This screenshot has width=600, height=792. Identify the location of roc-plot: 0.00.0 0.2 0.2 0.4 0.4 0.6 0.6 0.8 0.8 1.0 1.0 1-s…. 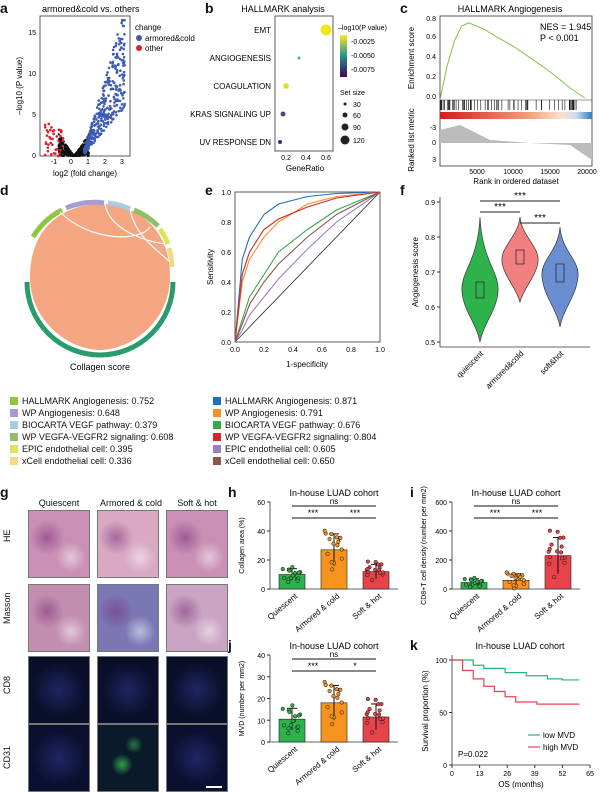
(295, 279).